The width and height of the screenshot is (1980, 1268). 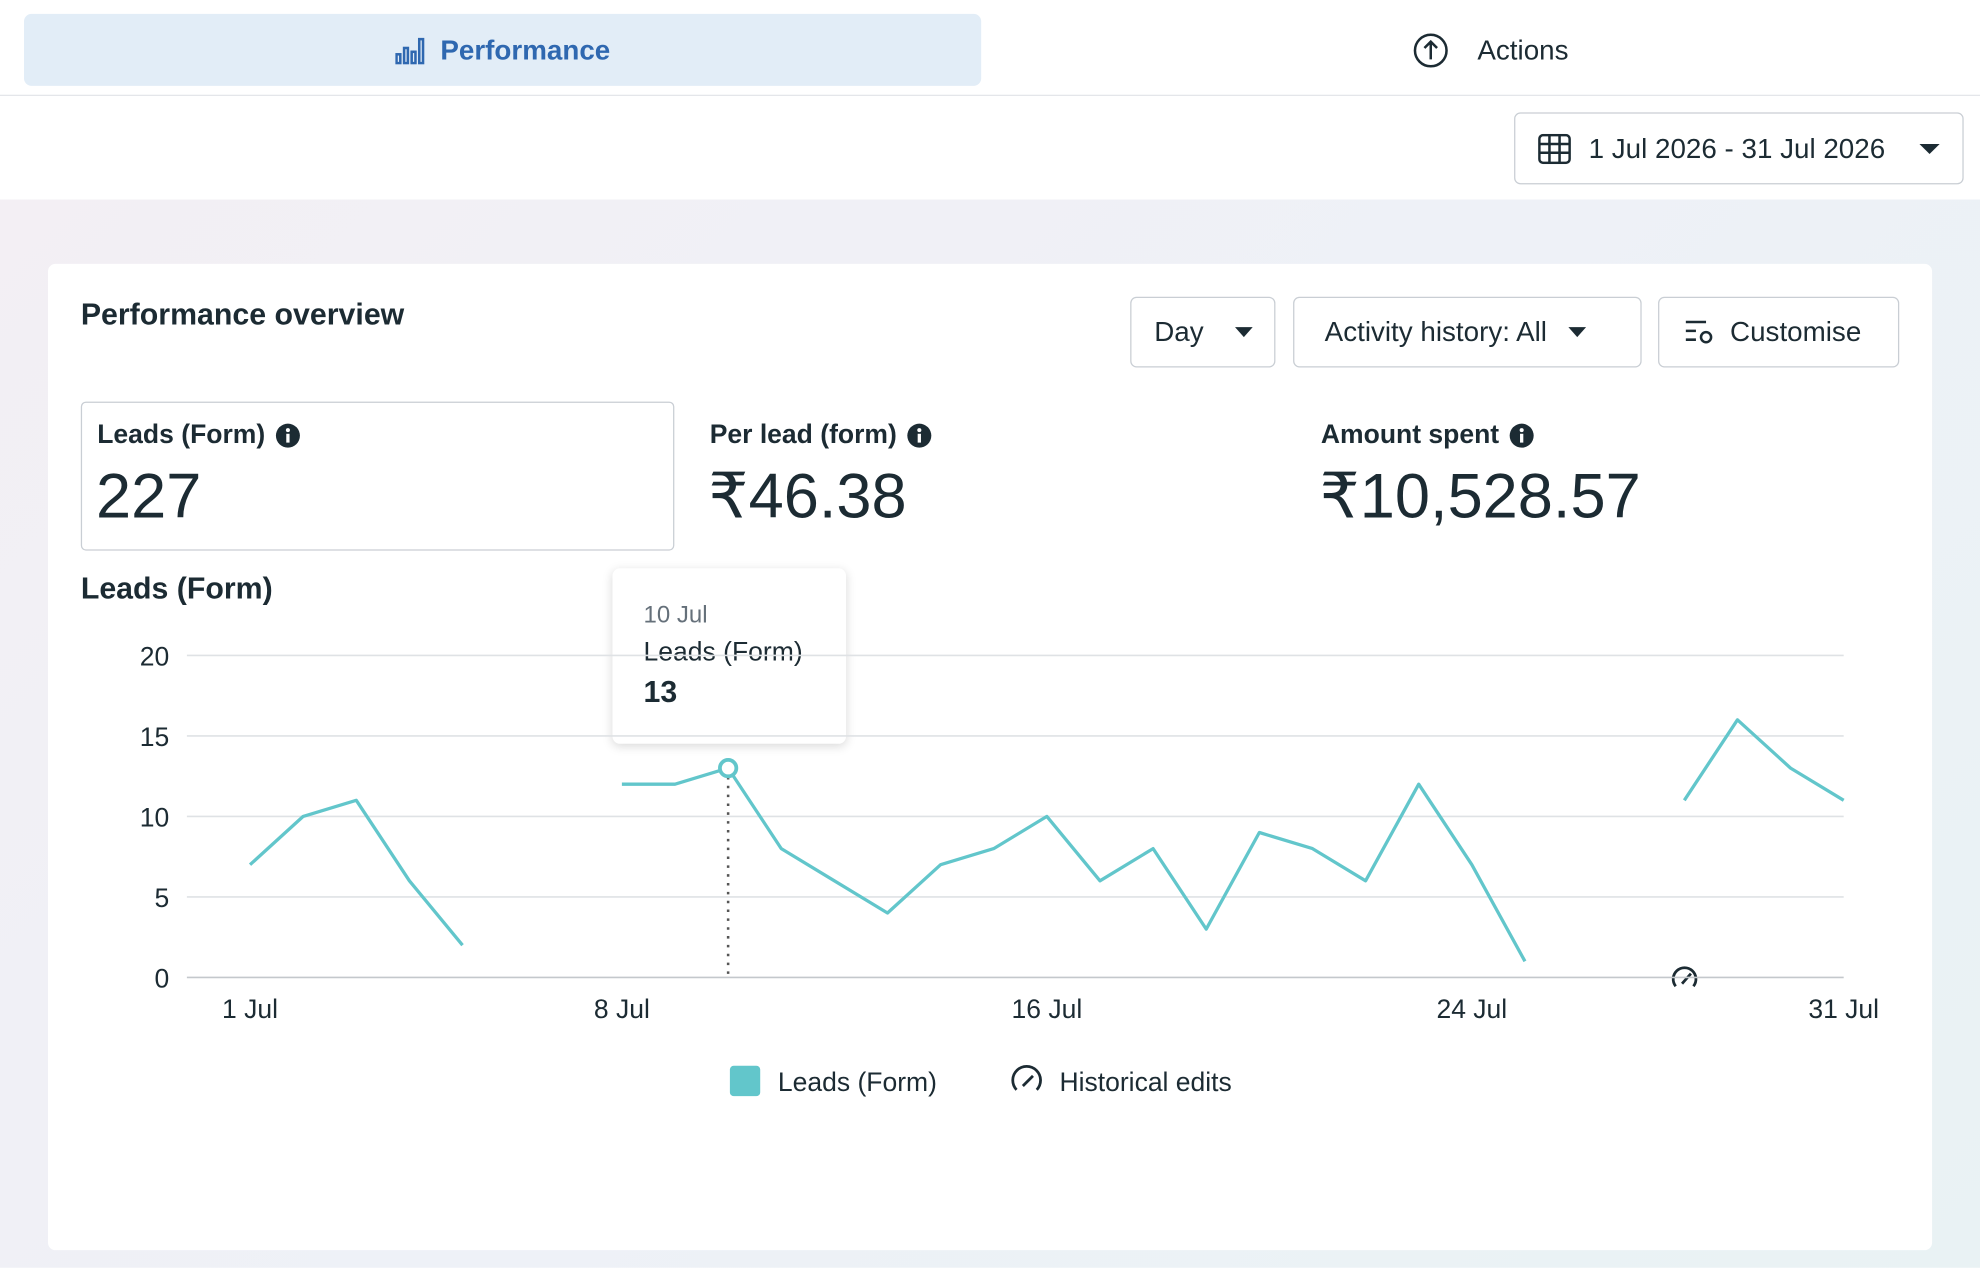 I want to click on customise-button: Customise, so click(x=1779, y=332).